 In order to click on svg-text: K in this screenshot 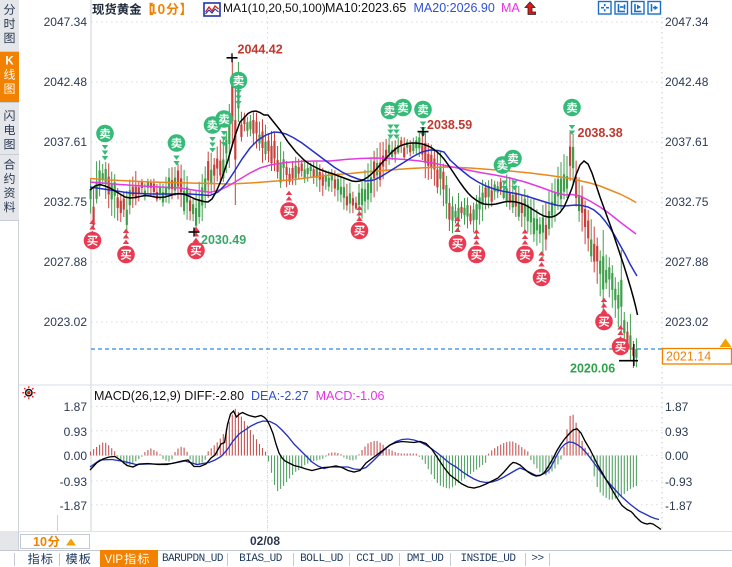, I will do `click(9, 61)`.